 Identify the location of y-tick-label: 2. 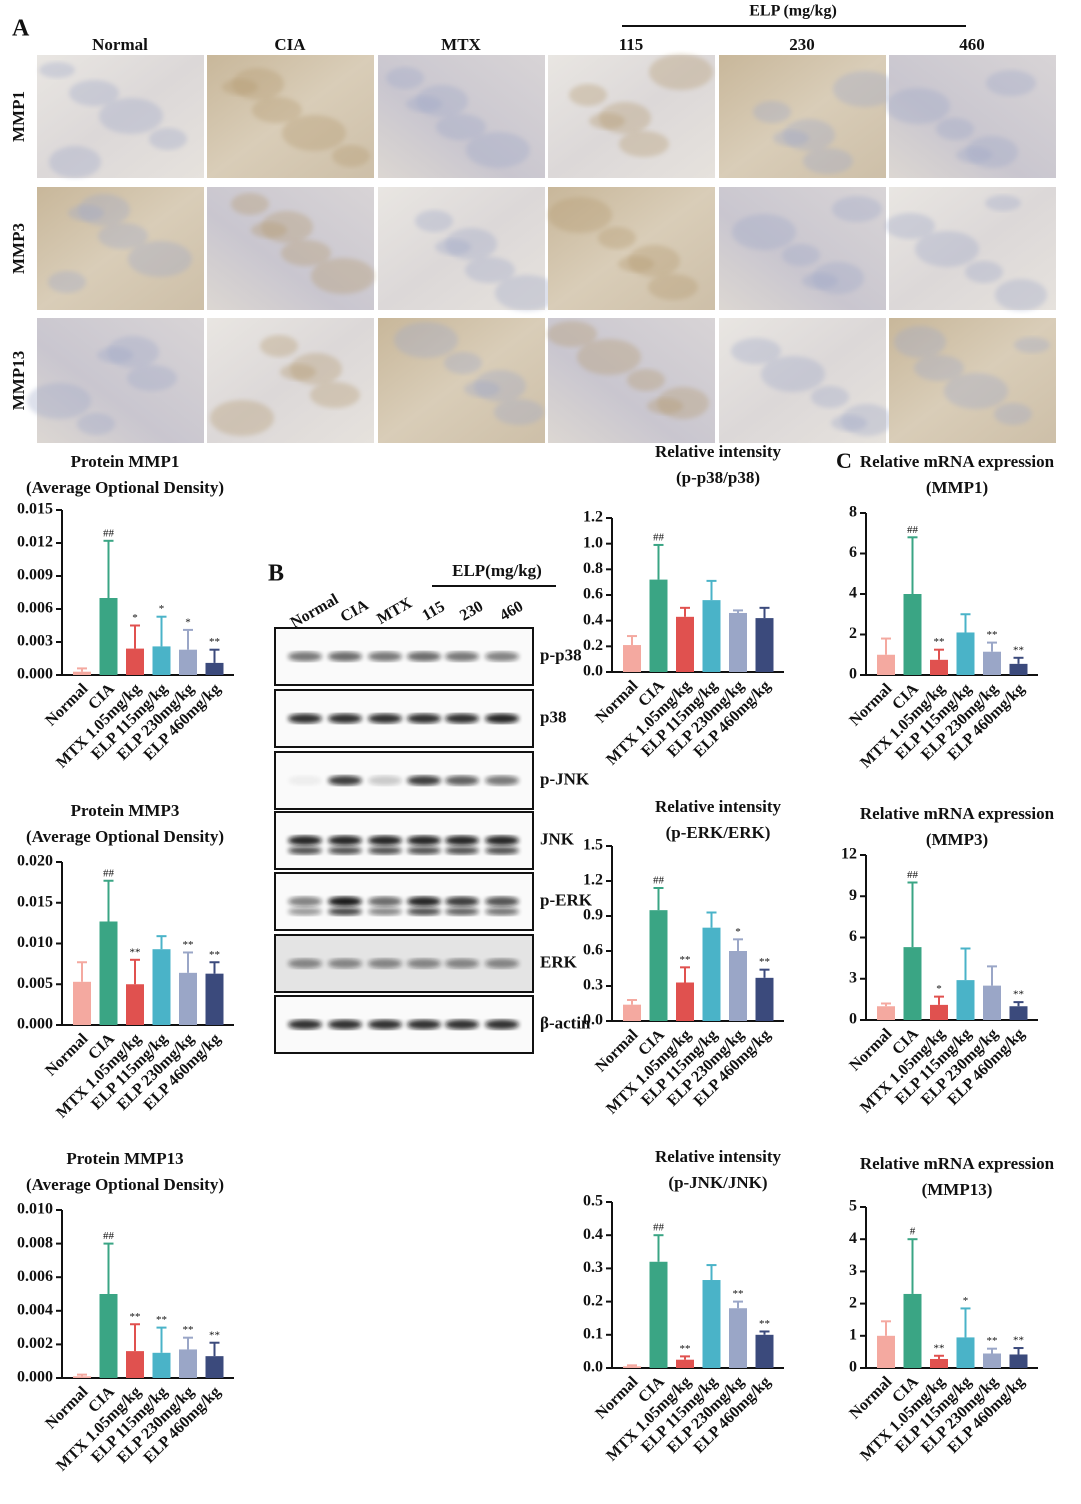
(853, 633).